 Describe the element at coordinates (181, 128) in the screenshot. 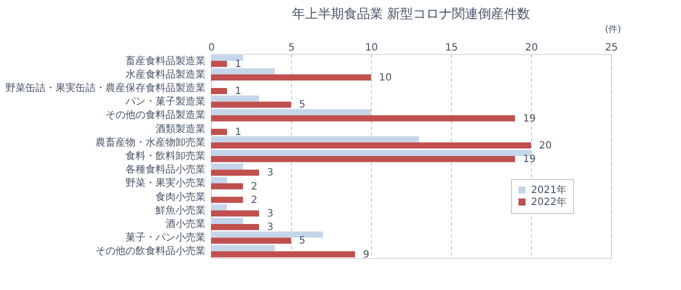

I see `y-tick-label: 酒類製造業` at that location.